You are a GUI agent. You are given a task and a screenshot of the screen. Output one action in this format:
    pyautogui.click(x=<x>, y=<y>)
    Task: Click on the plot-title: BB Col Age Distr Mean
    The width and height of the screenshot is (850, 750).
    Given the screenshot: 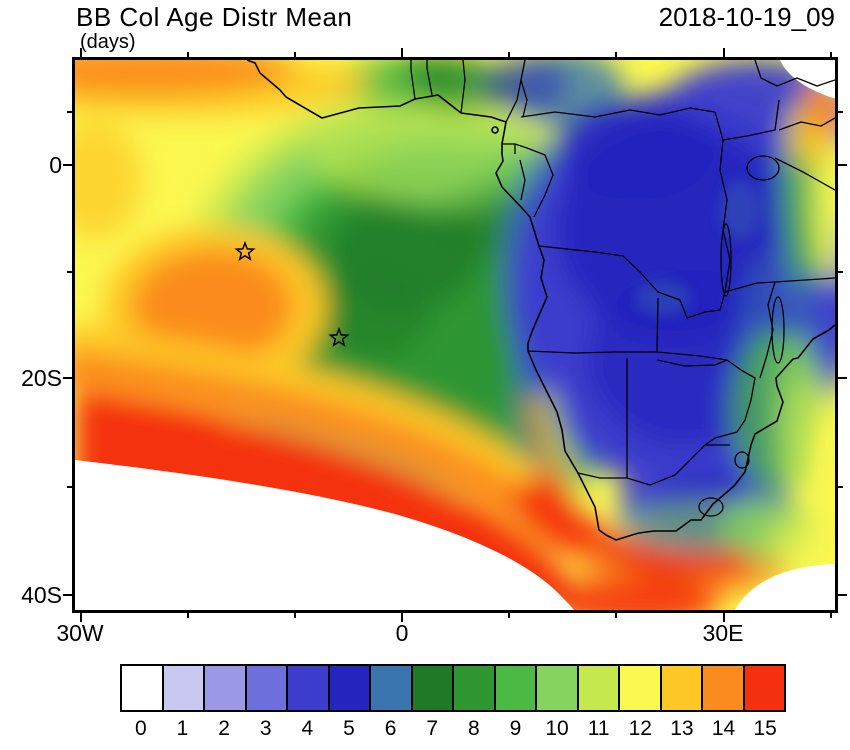 What is the action you would take?
    pyautogui.click(x=214, y=17)
    